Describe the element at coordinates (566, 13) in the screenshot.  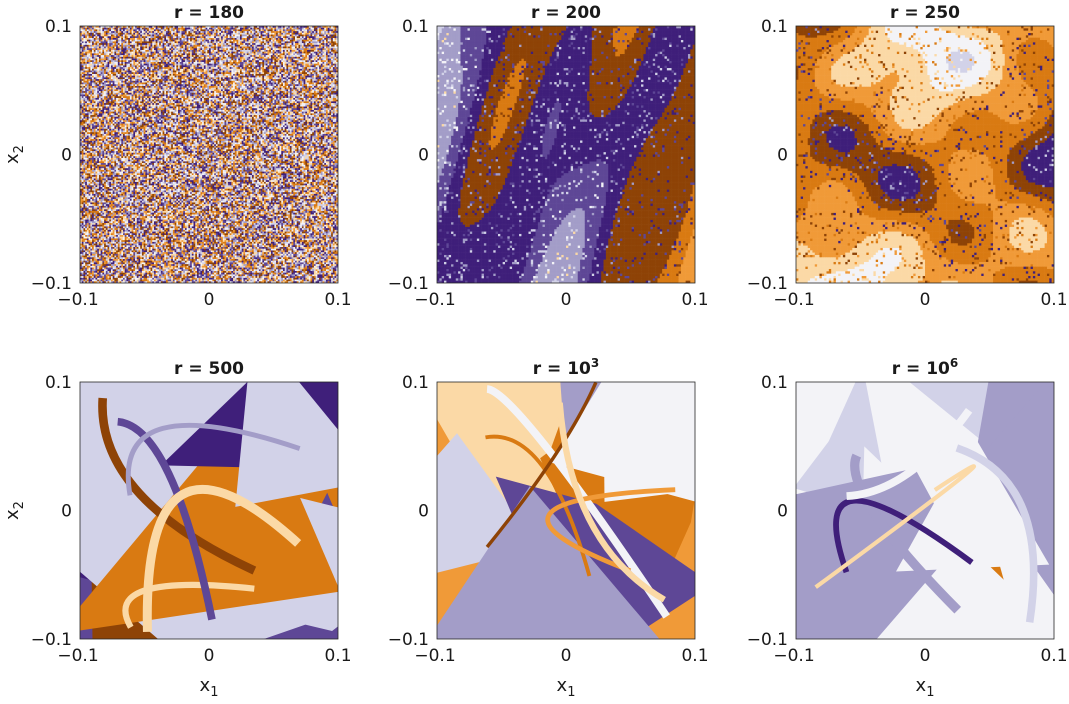
I see `panel-title: r = 200` at that location.